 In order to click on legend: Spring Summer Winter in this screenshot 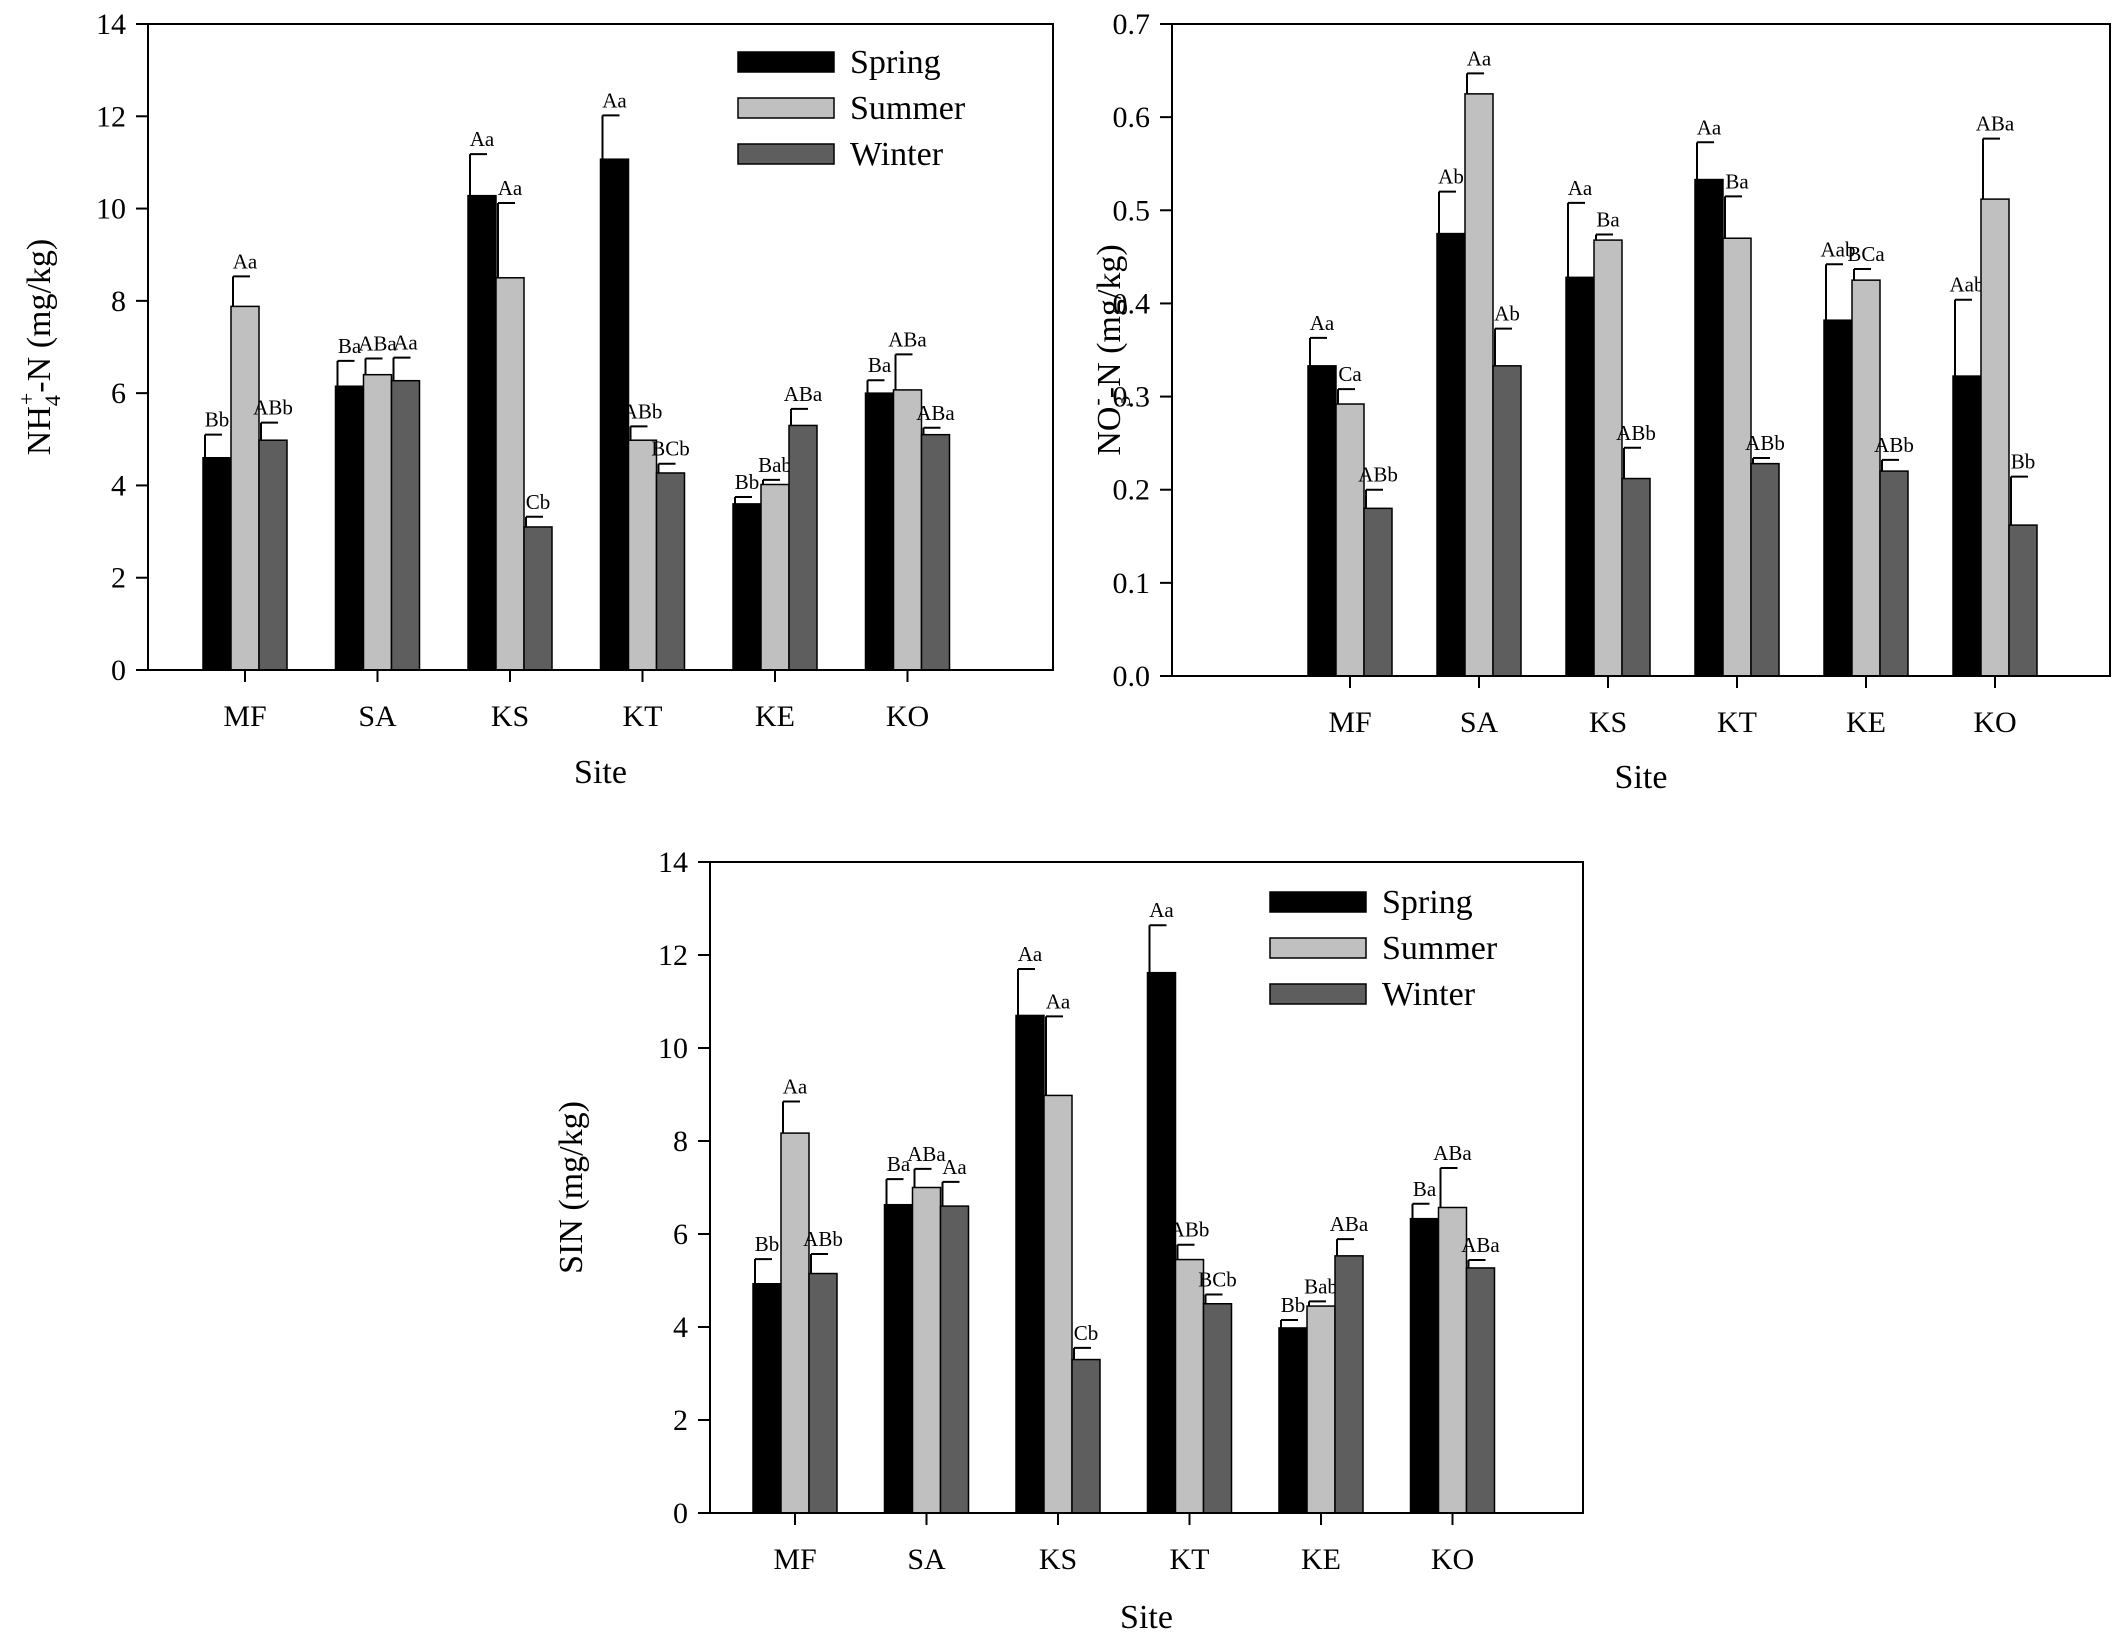, I will do `click(1383, 948)`.